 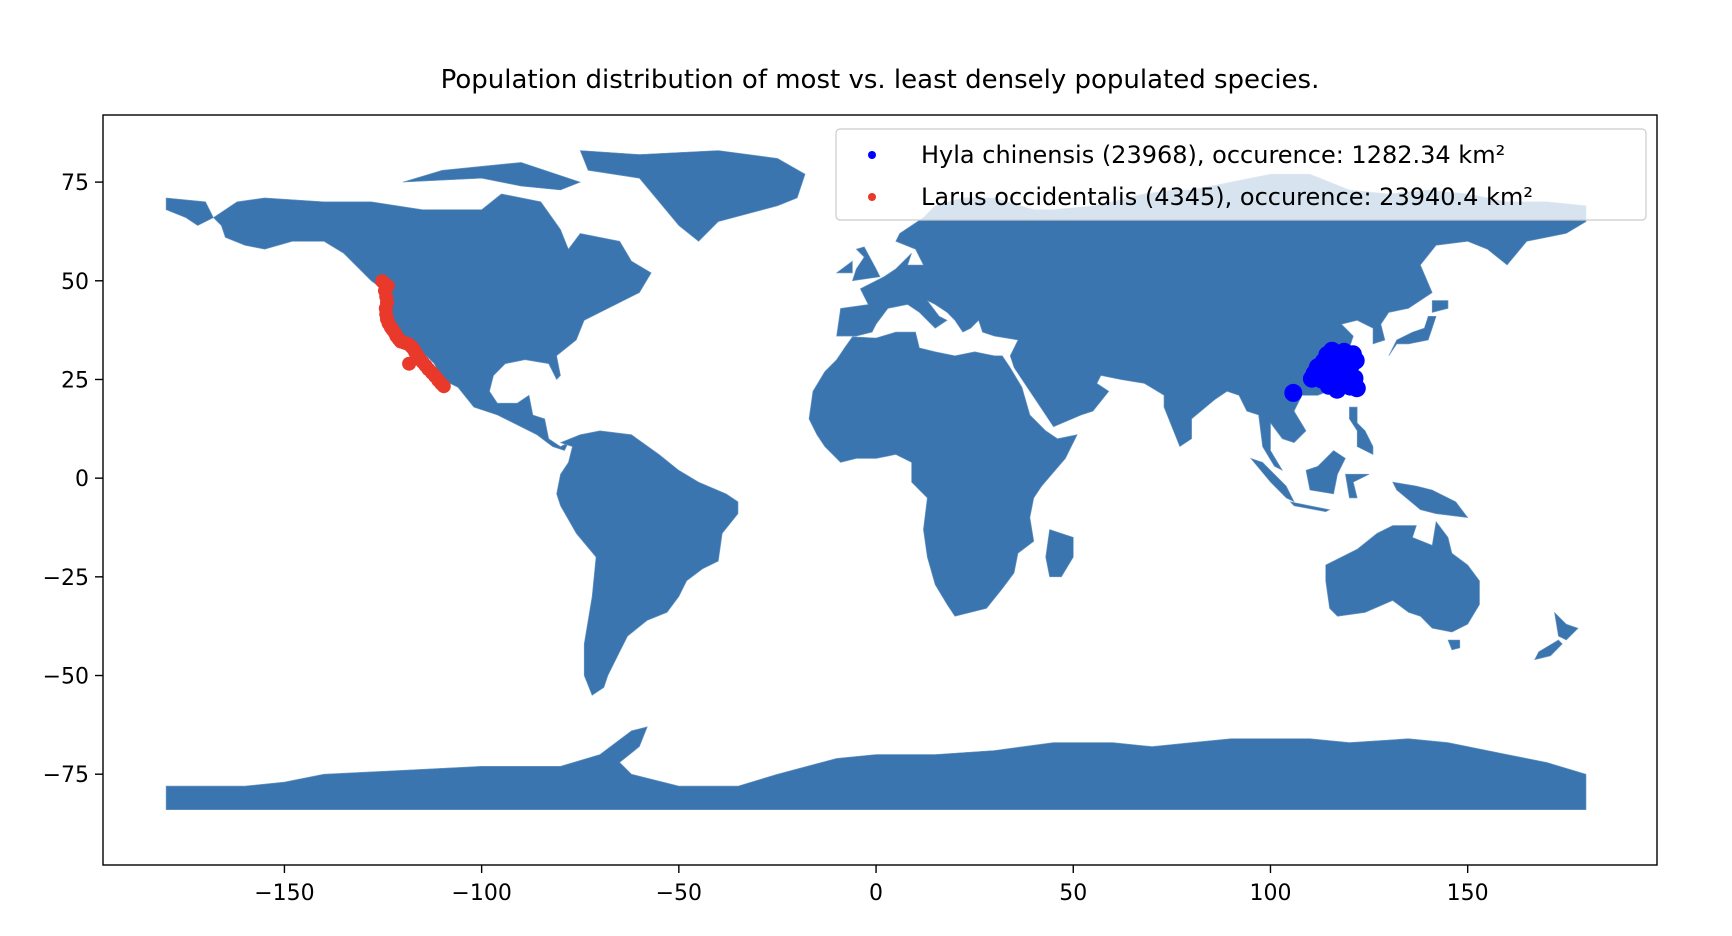 I want to click on legend-marker-larus, so click(x=872, y=197).